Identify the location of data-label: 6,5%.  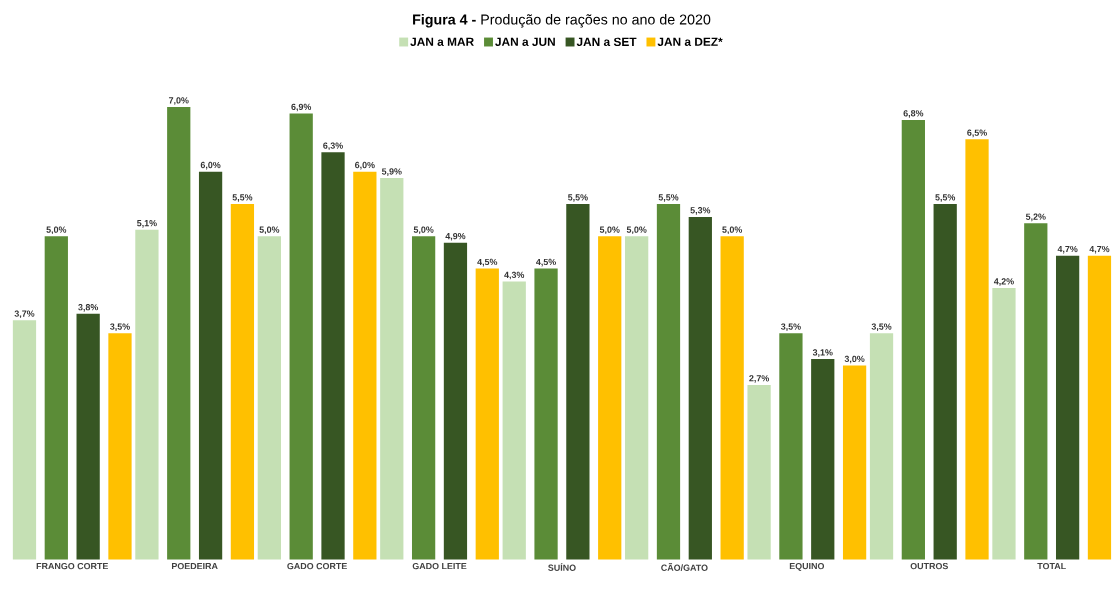
(977, 133).